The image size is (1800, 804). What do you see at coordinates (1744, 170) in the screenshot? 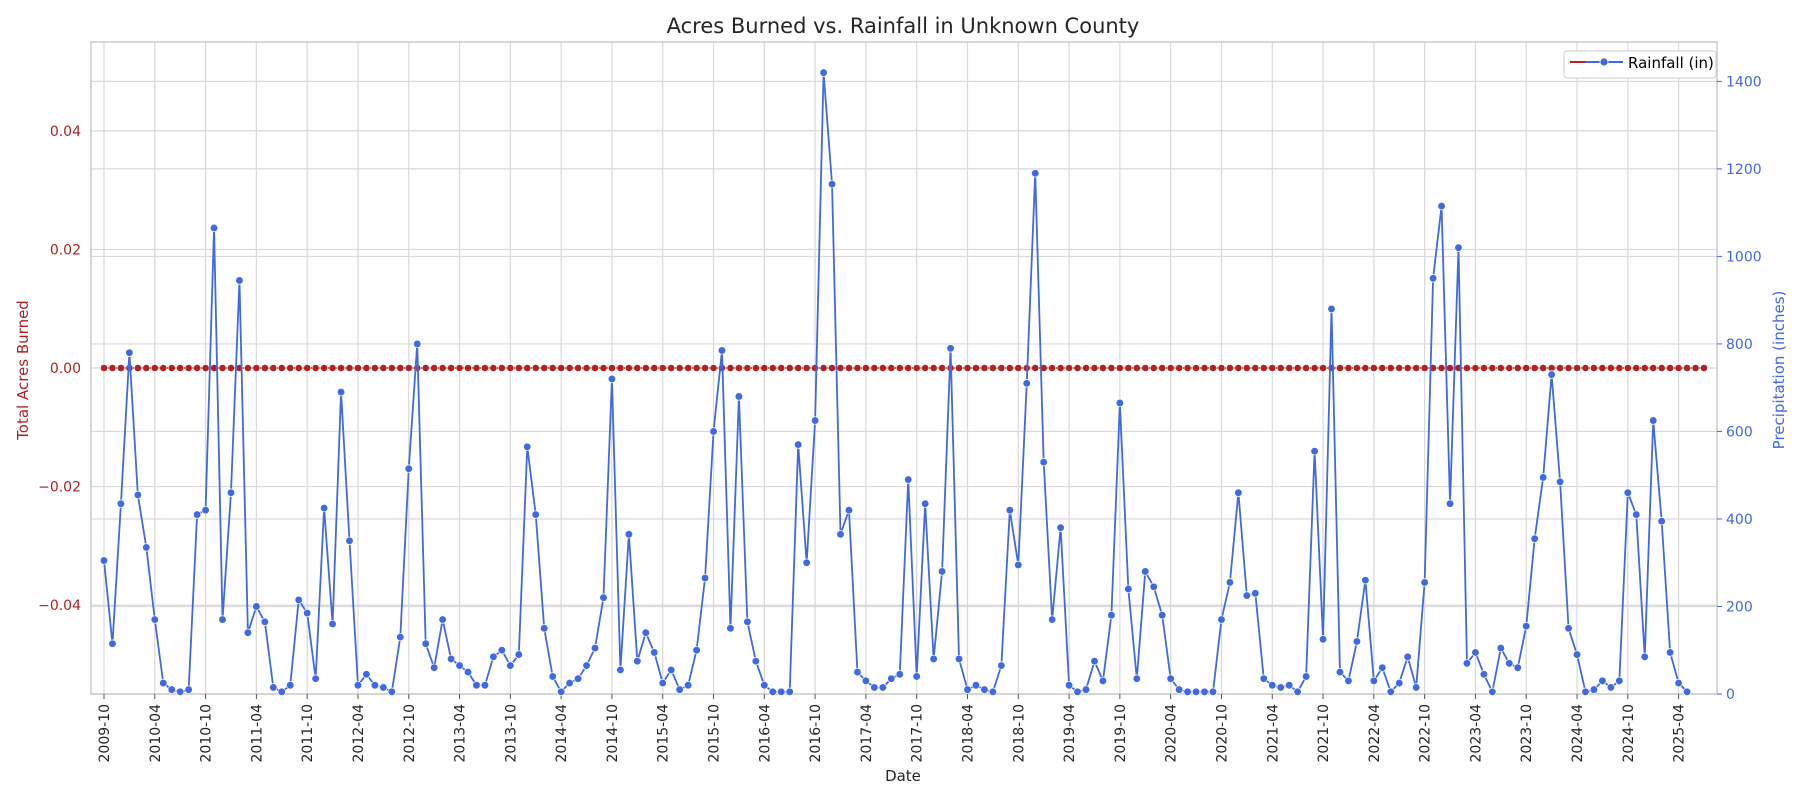
I see `y-right-tick-label: 1200` at bounding box center [1744, 170].